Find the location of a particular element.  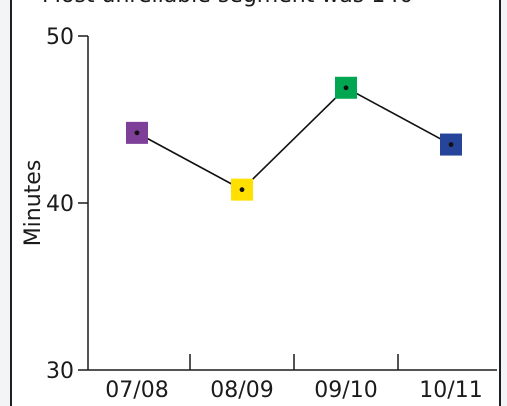

x-tick-label: 07/08 is located at coordinates (136, 390).